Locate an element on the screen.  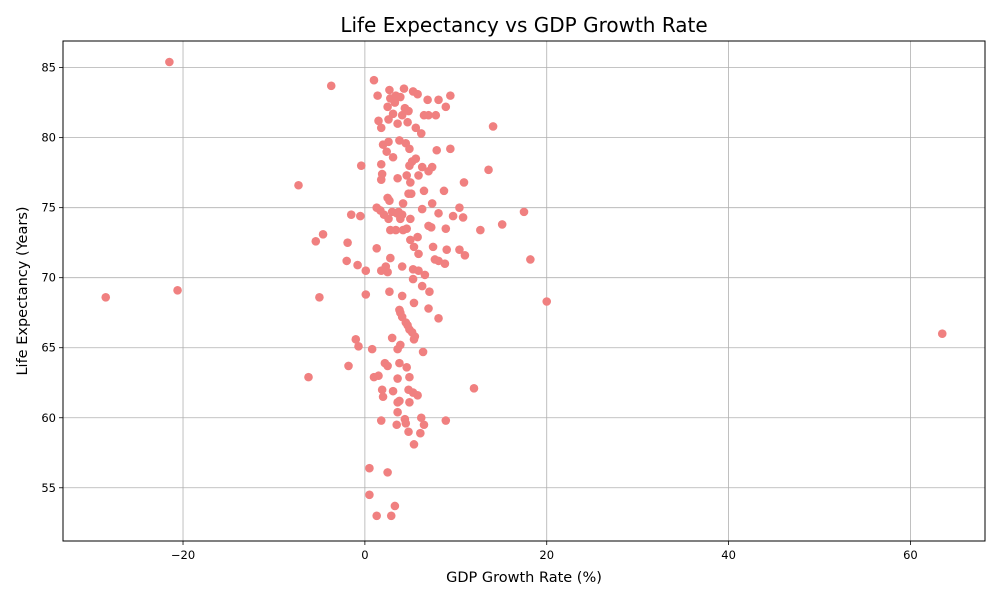
y-axis-ticks: 55 60 65 70 75 80 85 is located at coordinates (52, 278).